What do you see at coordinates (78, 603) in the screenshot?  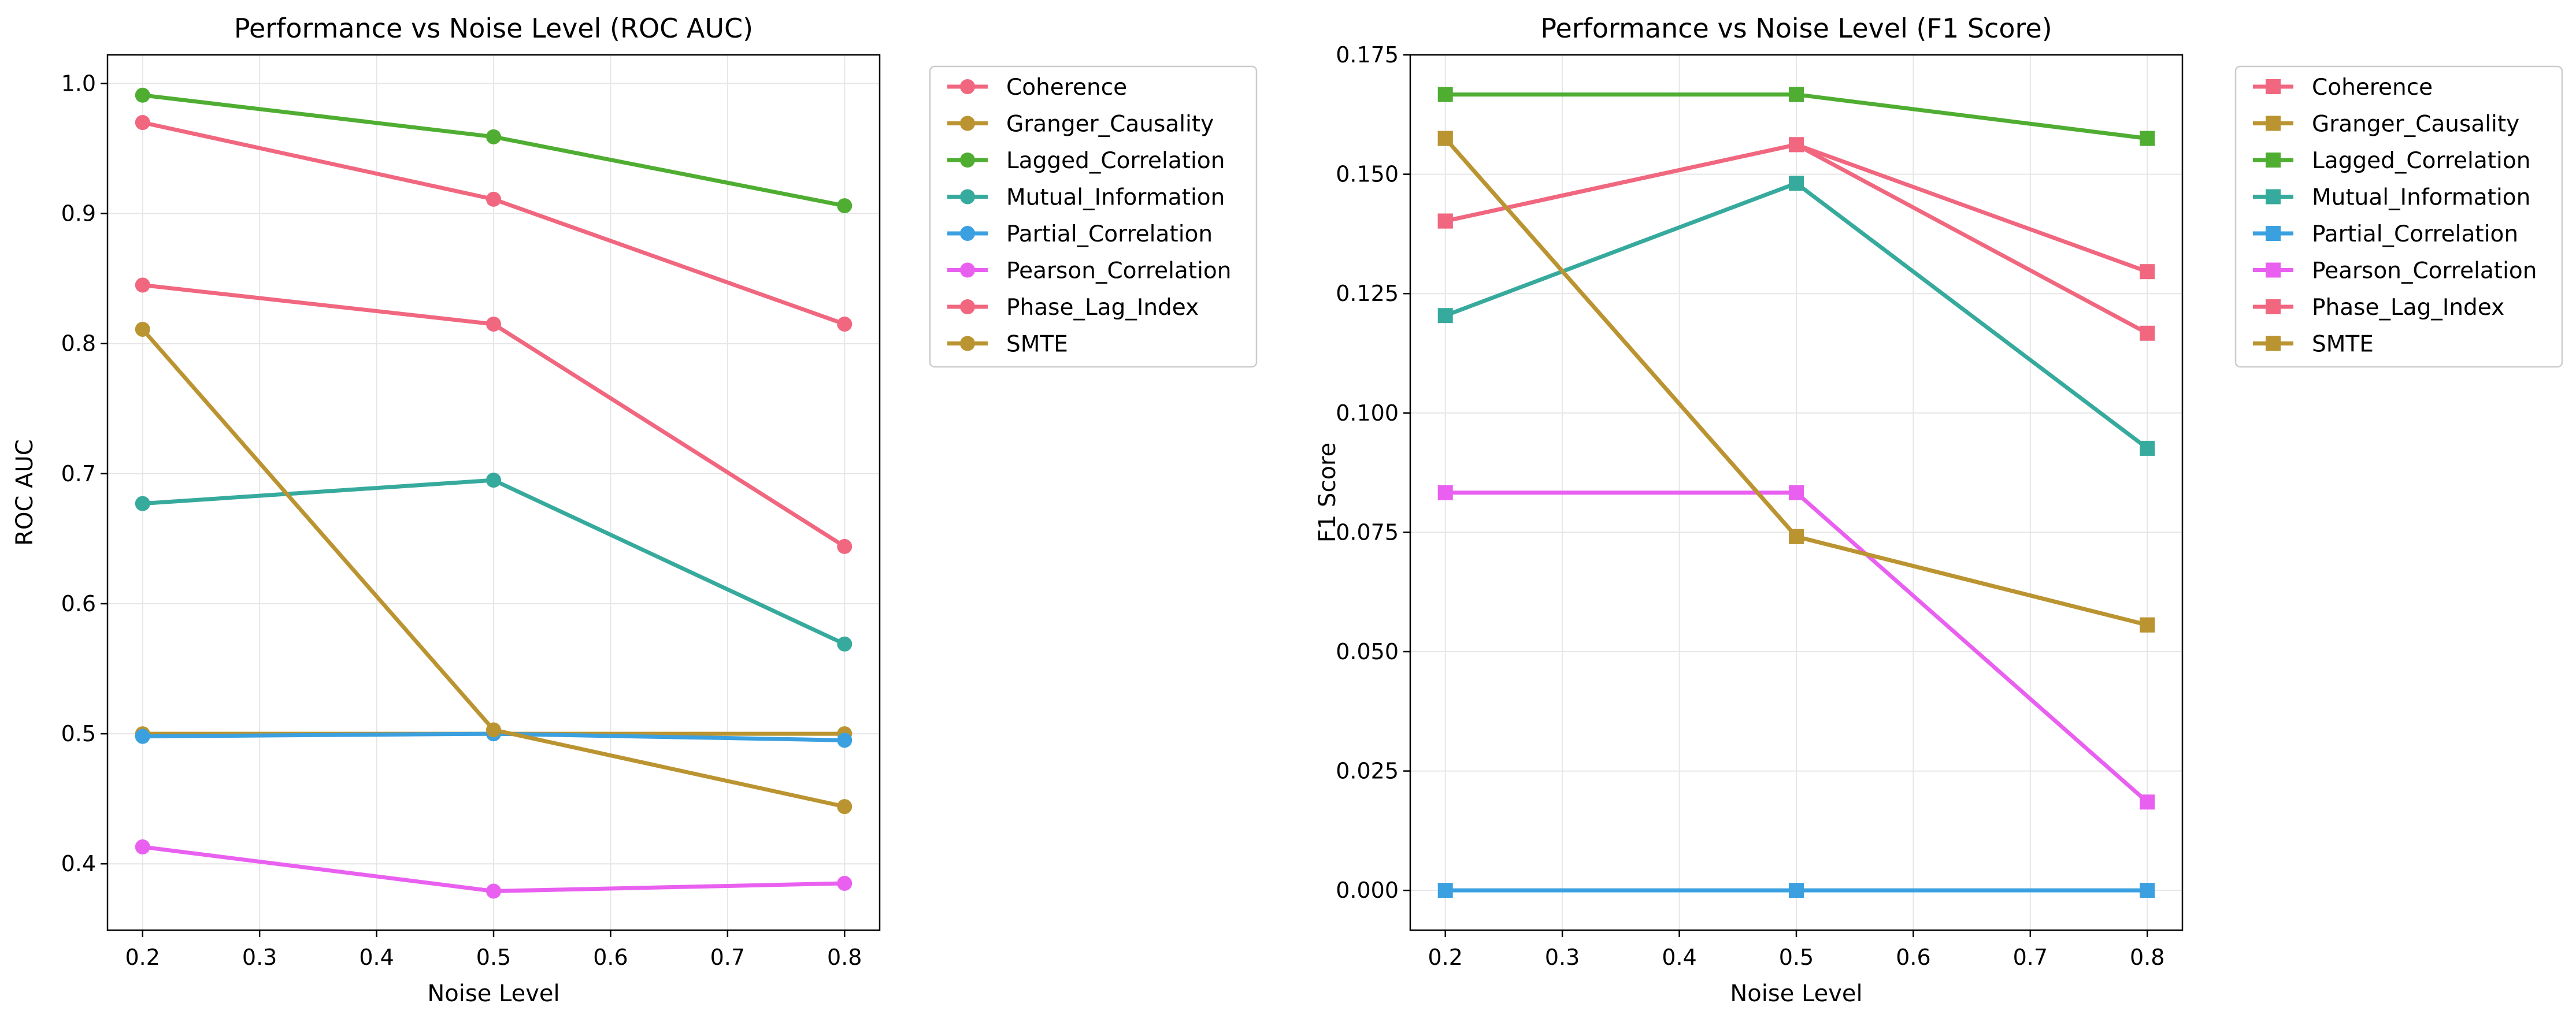 I see `roc-auc-y-tick-label: 0.6` at bounding box center [78, 603].